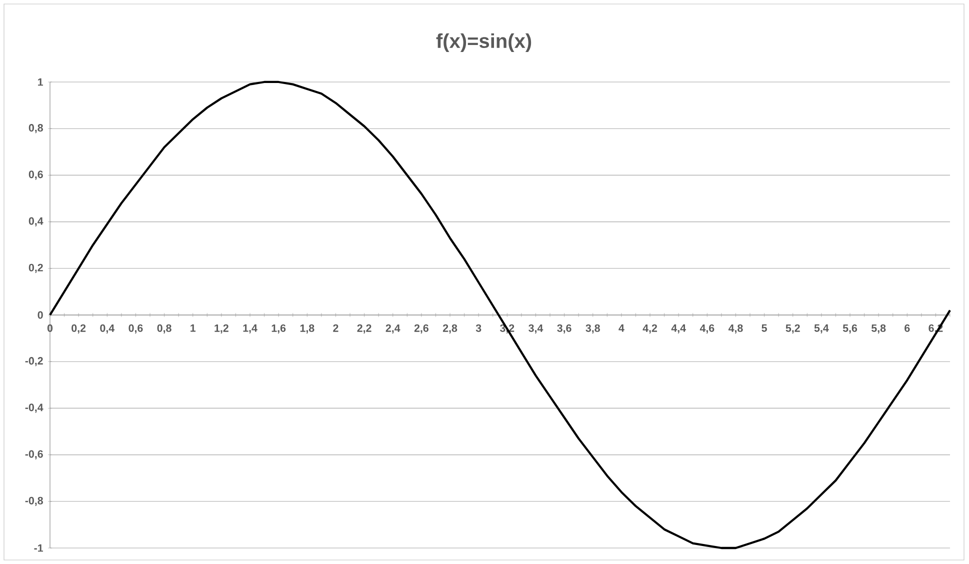  I want to click on y-tick-label: 1, so click(40, 82).